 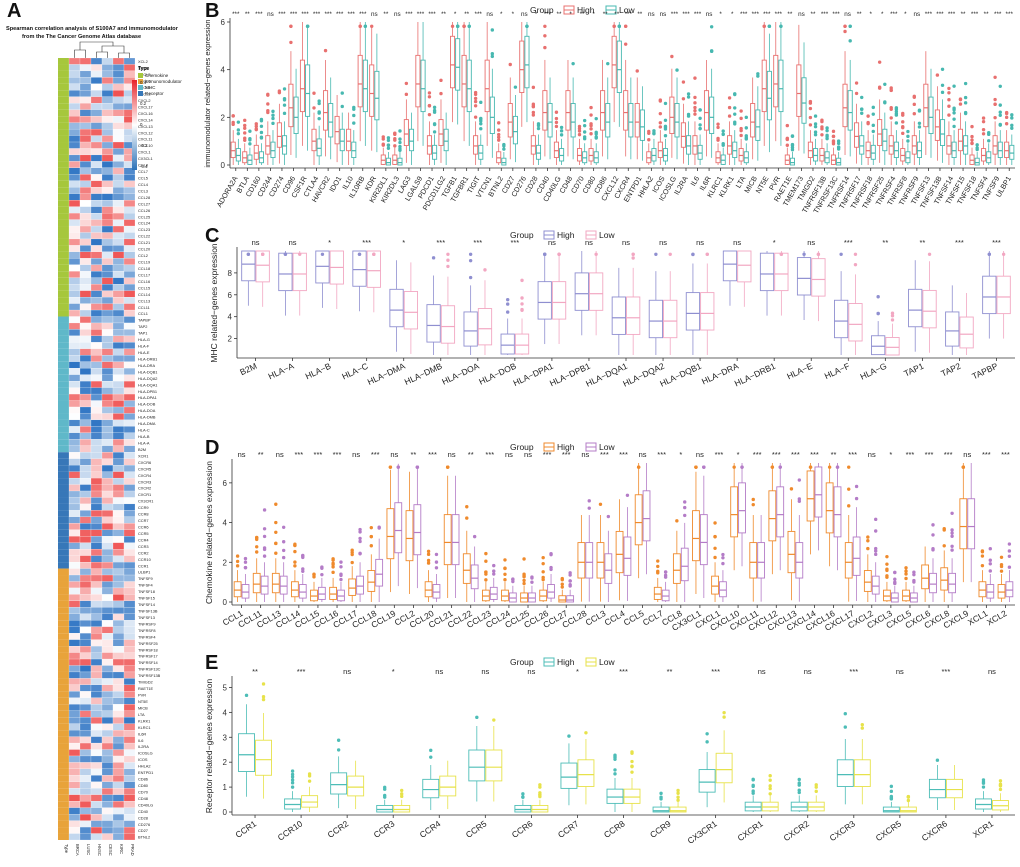 What do you see at coordinates (147, 371) in the screenshot?
I see `heatmap-row-label: HLA-DQB1` at bounding box center [147, 371].